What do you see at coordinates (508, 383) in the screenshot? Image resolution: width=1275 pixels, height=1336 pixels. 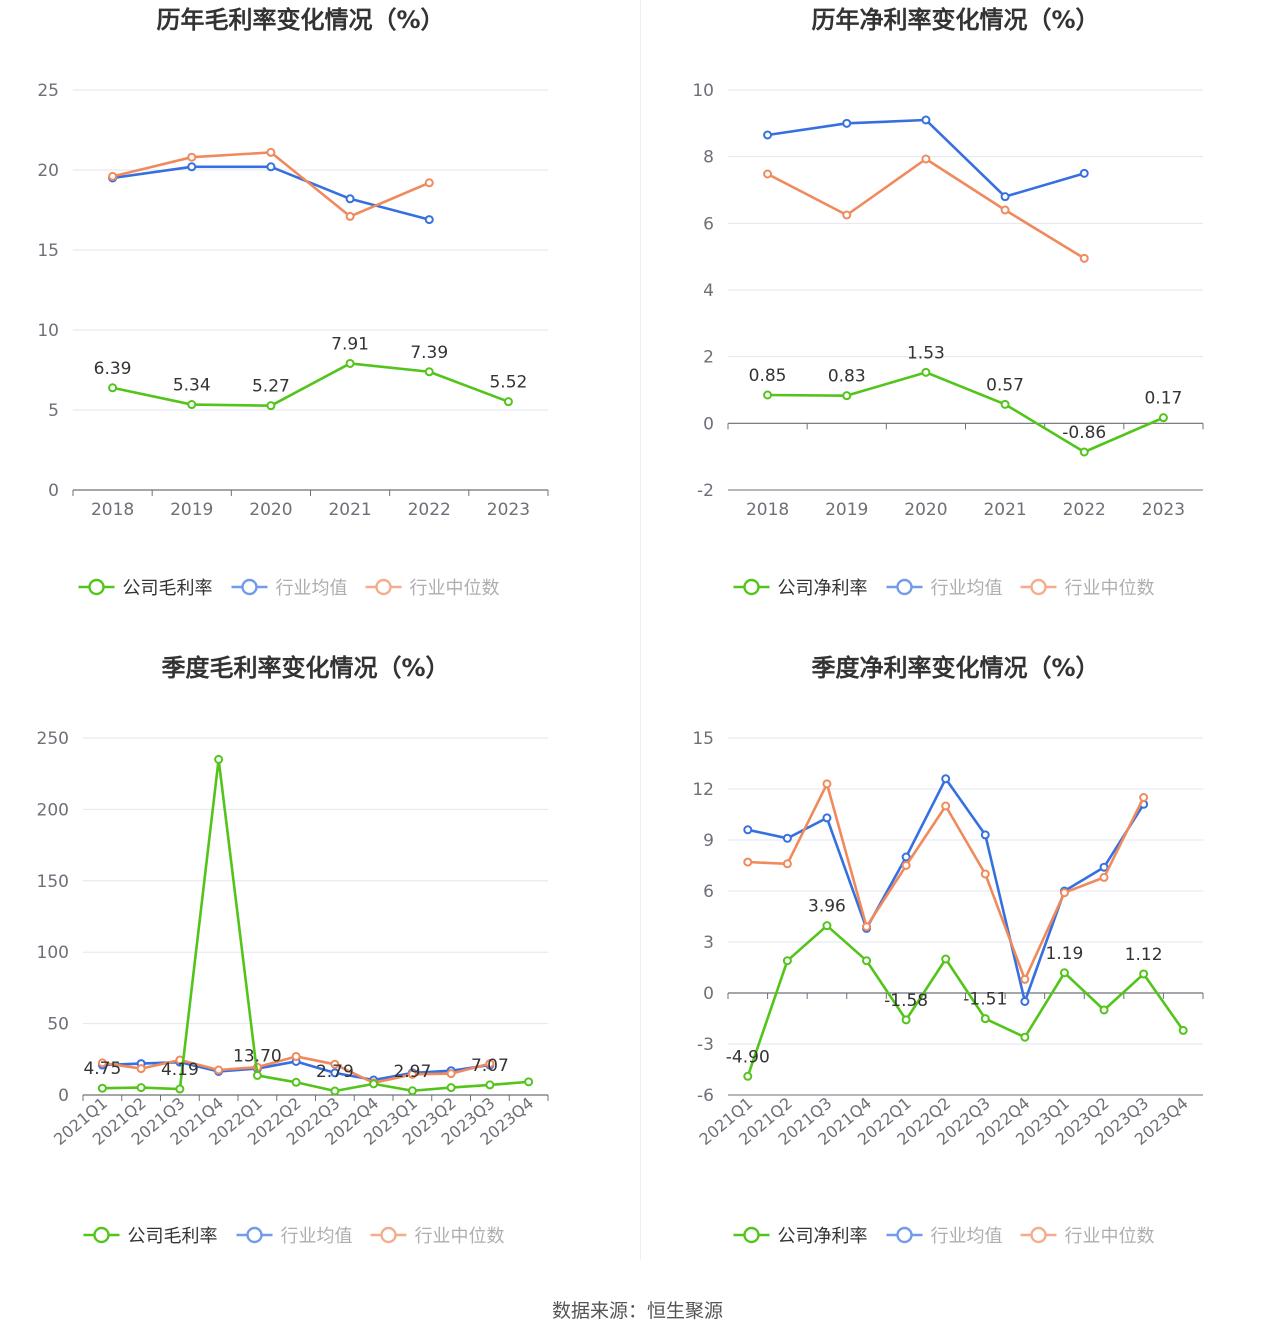 I see `data-label: 5.52` at bounding box center [508, 383].